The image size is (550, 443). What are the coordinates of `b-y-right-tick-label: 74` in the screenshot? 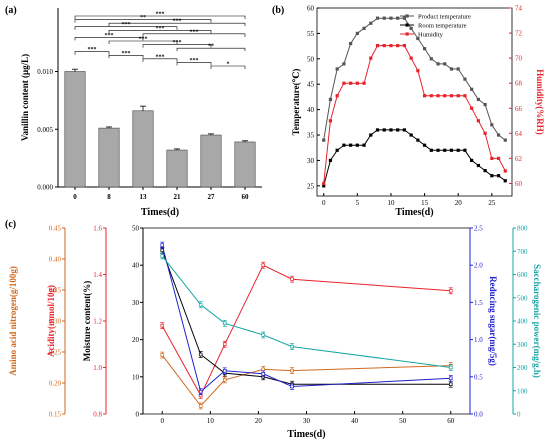 It's located at (519, 9).